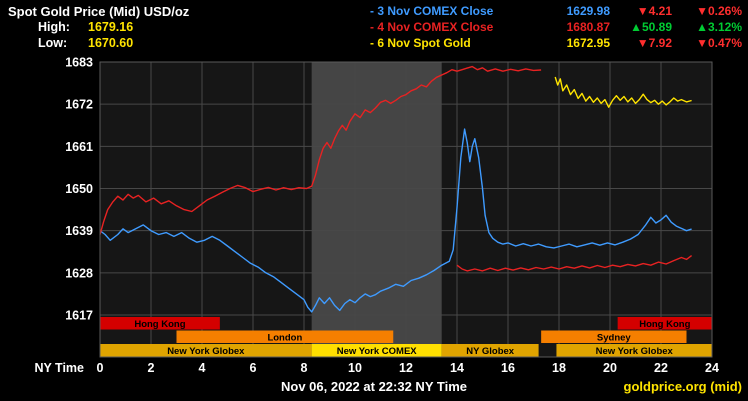 This screenshot has height=401, width=748. Describe the element at coordinates (304, 368) in the screenshot. I see `x-tick-label: 8` at that location.